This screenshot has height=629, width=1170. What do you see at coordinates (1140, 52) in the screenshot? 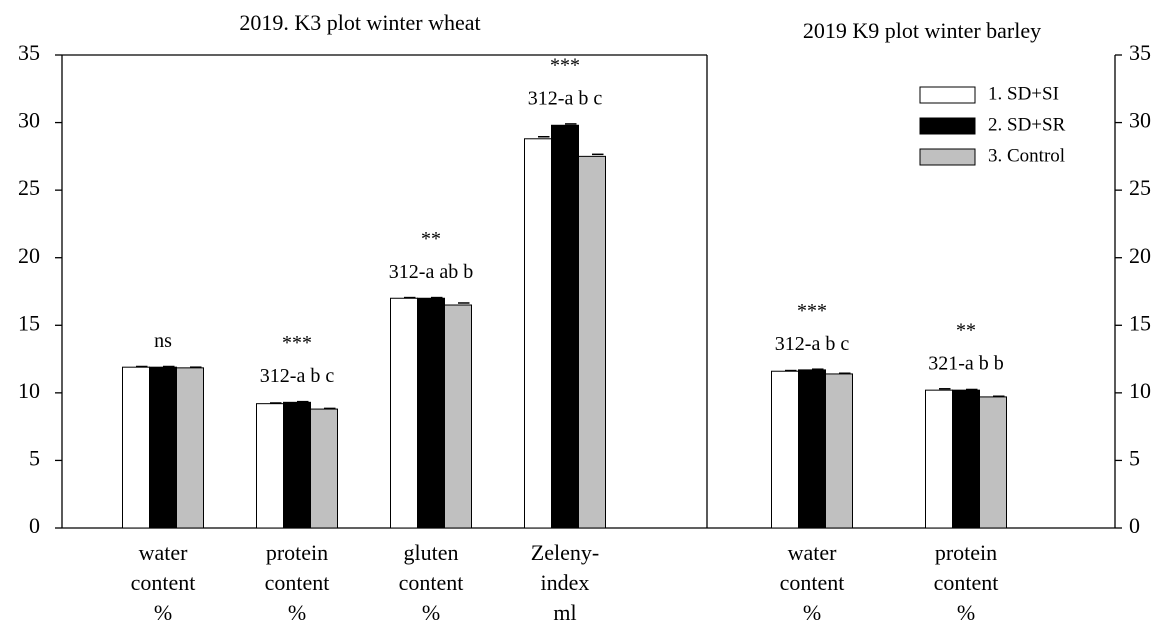
I see `y2-tick-label: 35` at bounding box center [1140, 52].